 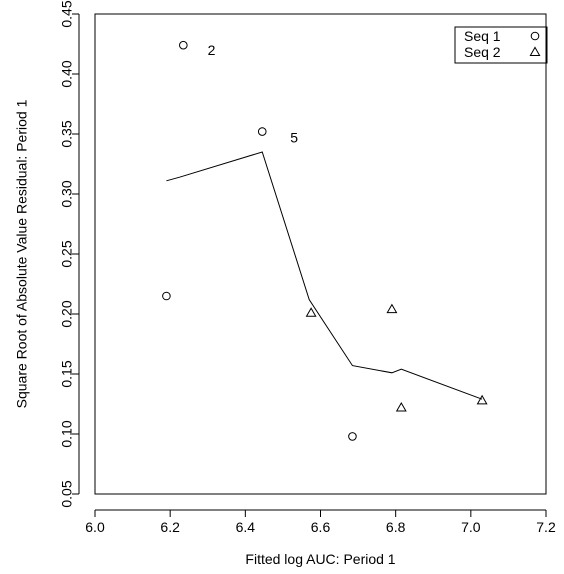 What do you see at coordinates (67, 133) in the screenshot?
I see `y-tick-label: 0.35` at bounding box center [67, 133].